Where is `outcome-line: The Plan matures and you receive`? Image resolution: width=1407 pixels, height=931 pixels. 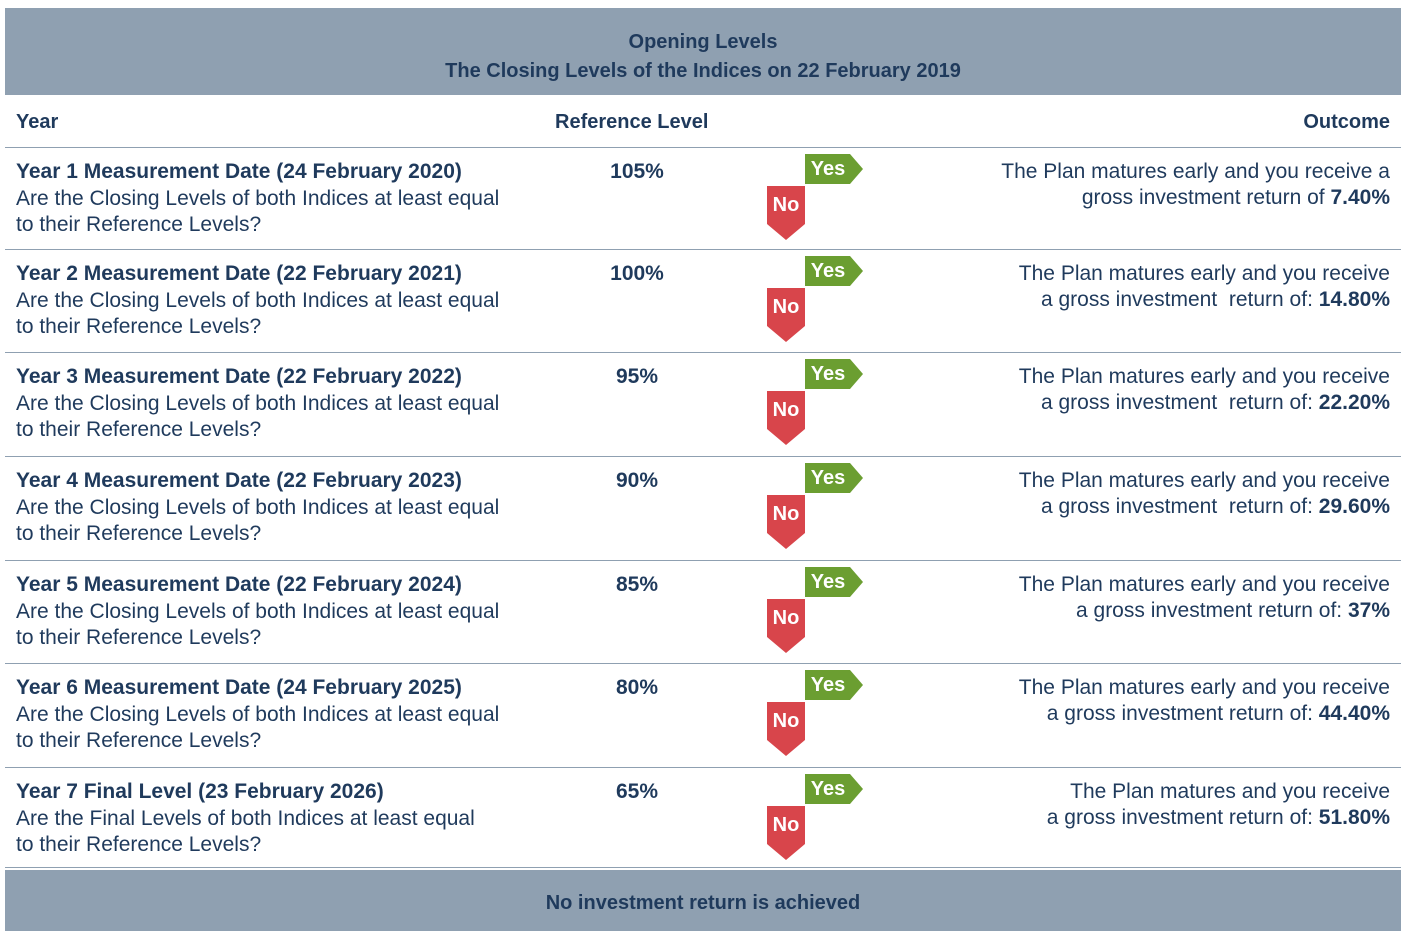
outcome-line: The Plan matures and you receive is located at coordinates (1230, 792).